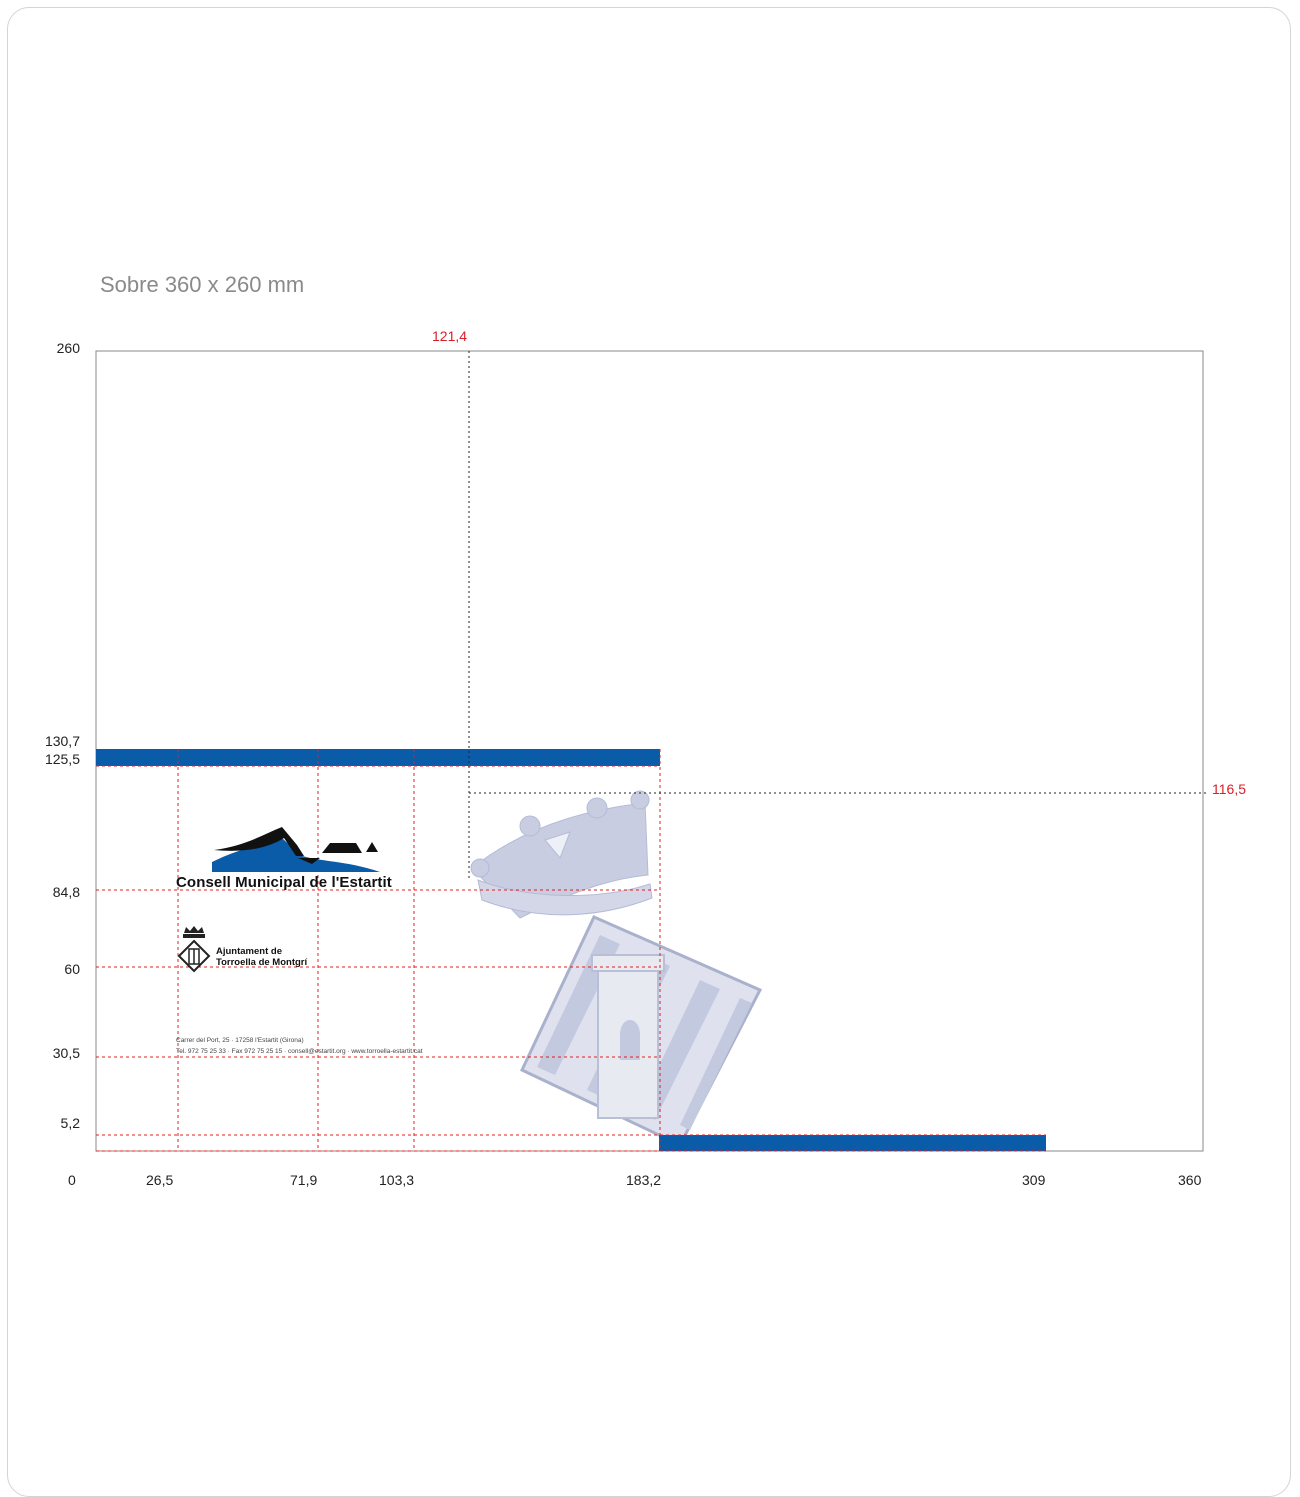 This screenshot has height=1497, width=1300. I want to click on y-mark-label: 84,8, so click(66, 892).